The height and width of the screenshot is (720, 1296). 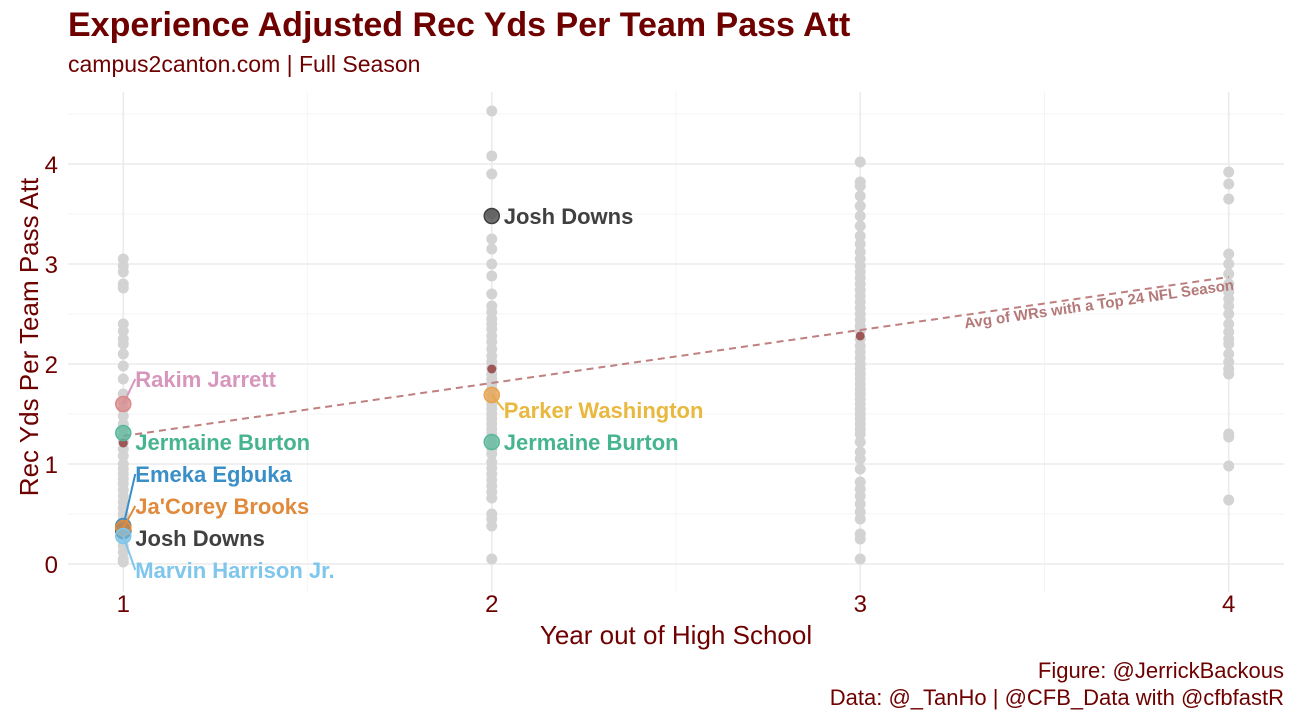 What do you see at coordinates (123, 536) in the screenshot?
I see `player-point-marvin-harrison-jr` at bounding box center [123, 536].